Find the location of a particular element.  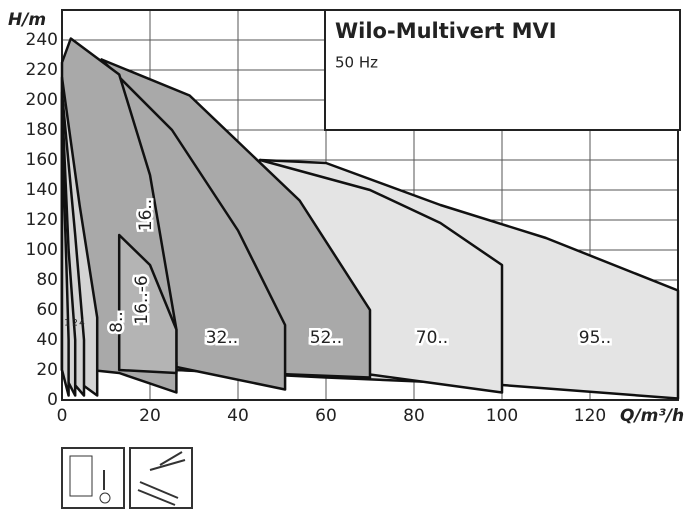

y-axis-label: H/m is located at coordinates (27, 20).